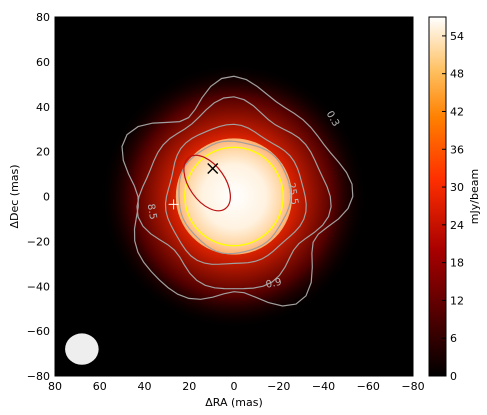 This screenshot has width=487, height=415. I want to click on y-tick-label: 20, so click(43, 152).